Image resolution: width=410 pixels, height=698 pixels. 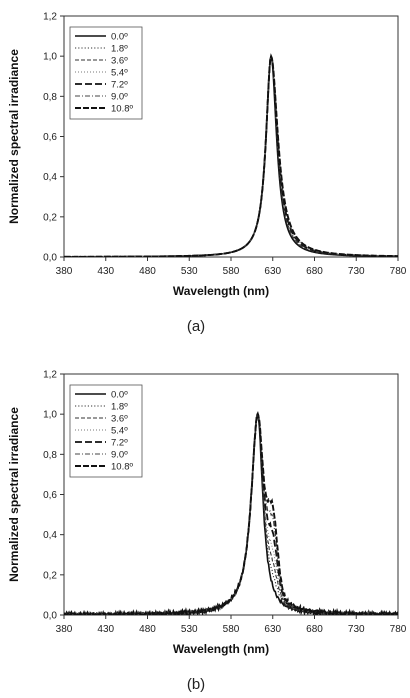 What do you see at coordinates (196, 684) in the screenshot?
I see `panel-caption: (b)` at bounding box center [196, 684].